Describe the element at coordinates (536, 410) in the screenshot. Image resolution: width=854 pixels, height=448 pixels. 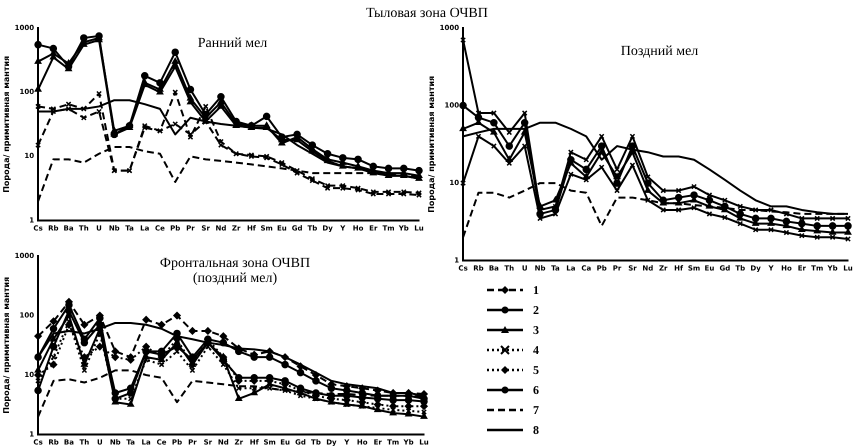
I see `legend-label: 7` at that location.